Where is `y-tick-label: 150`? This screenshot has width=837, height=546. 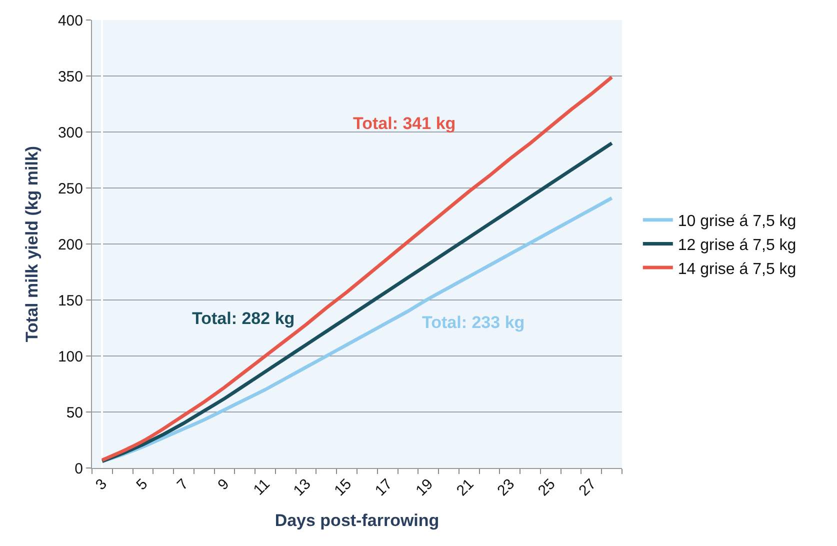
y-tick-label: 150 is located at coordinates (70, 301).